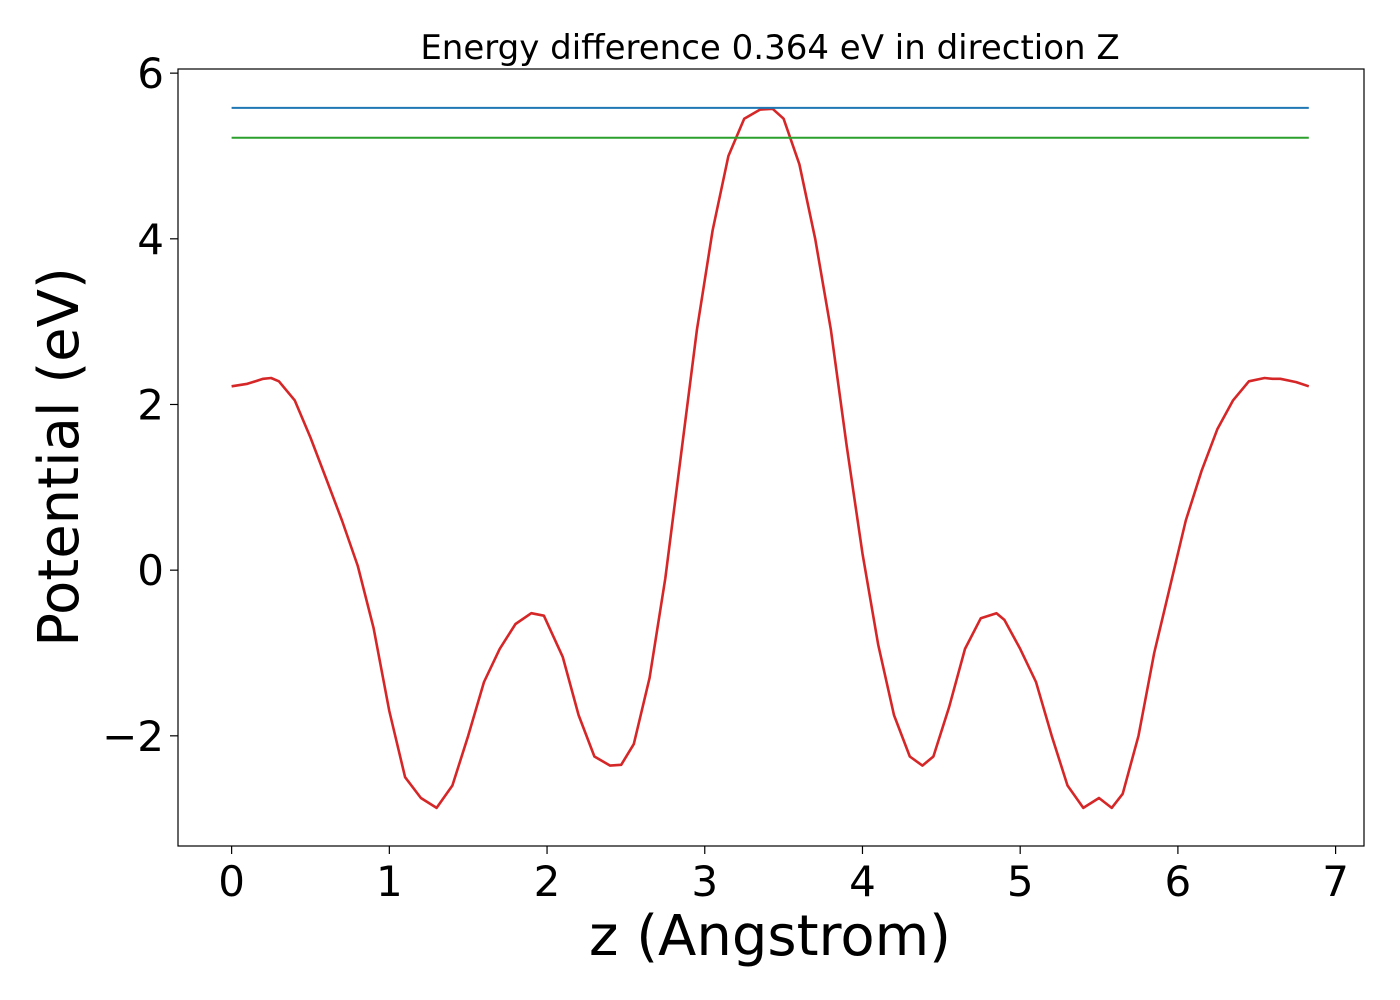  Describe the element at coordinates (389, 881) in the screenshot. I see `x-tick-label: 1` at that location.